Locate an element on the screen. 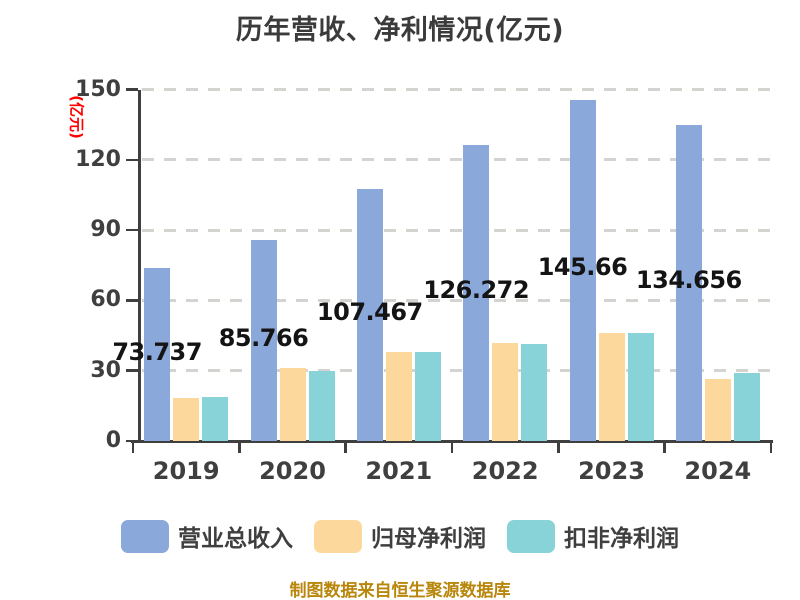  x-axis-line is located at coordinates (452, 441).